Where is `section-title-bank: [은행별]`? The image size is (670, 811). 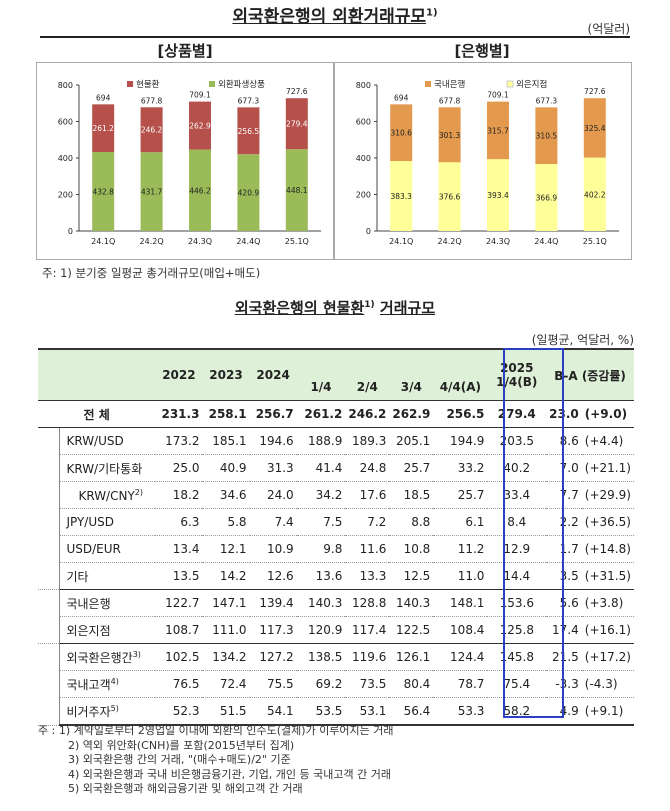
section-title-bank: [은행별] is located at coordinates (482, 51).